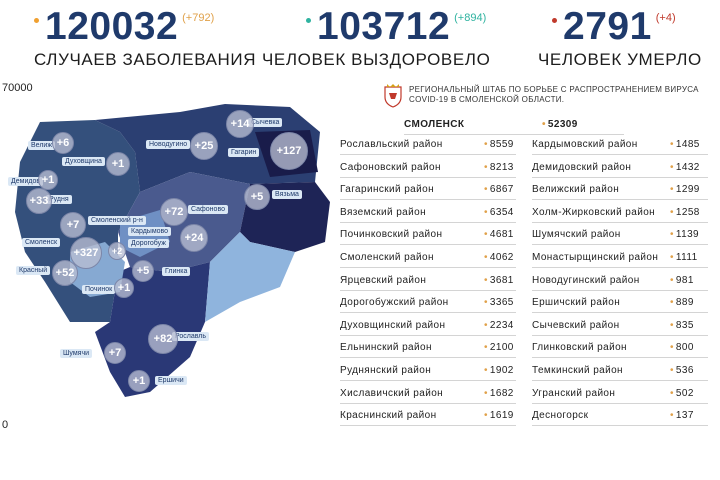  I want to click on deaths-caption: ЧЕЛОВЕК УМЕРЛО, so click(620, 59).